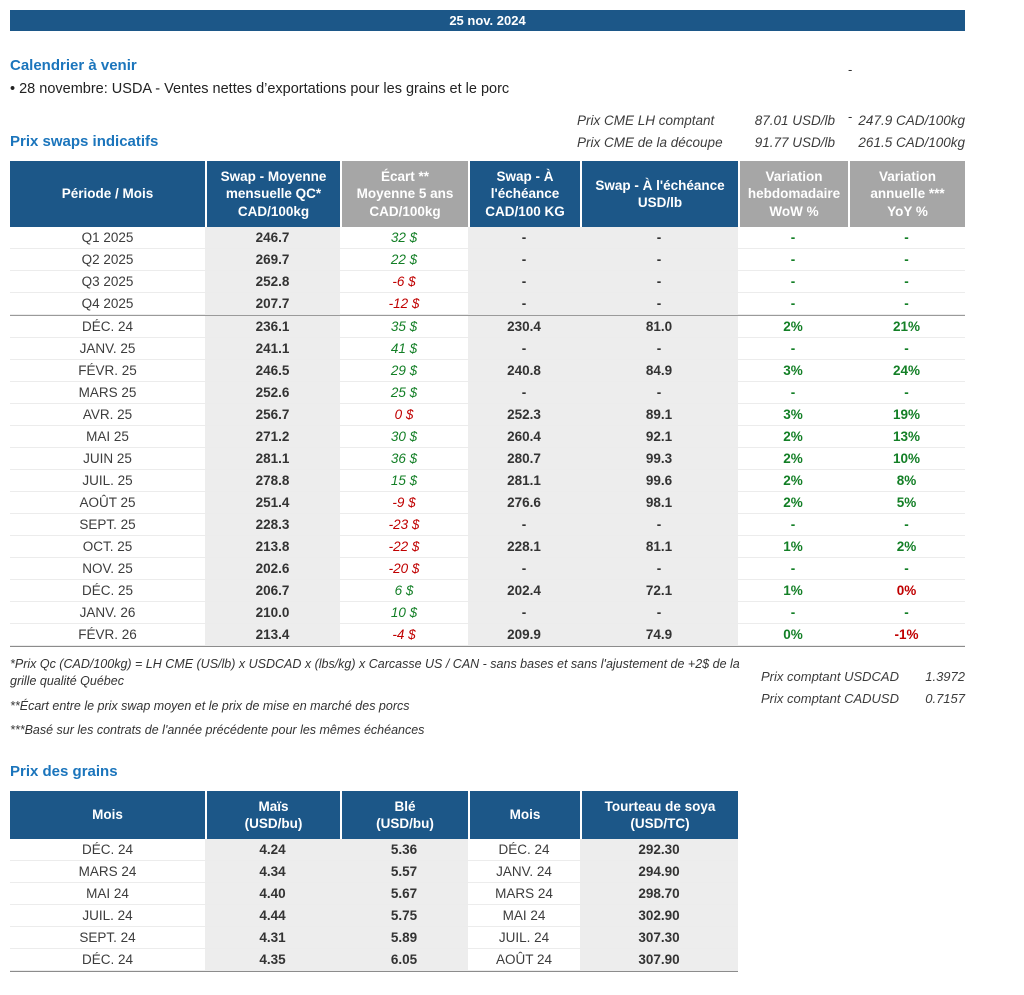  What do you see at coordinates (272, 194) in the screenshot?
I see `col-header-swap-avg: Swap - Moyenne mensuelle QC* CAD/100kg` at bounding box center [272, 194].